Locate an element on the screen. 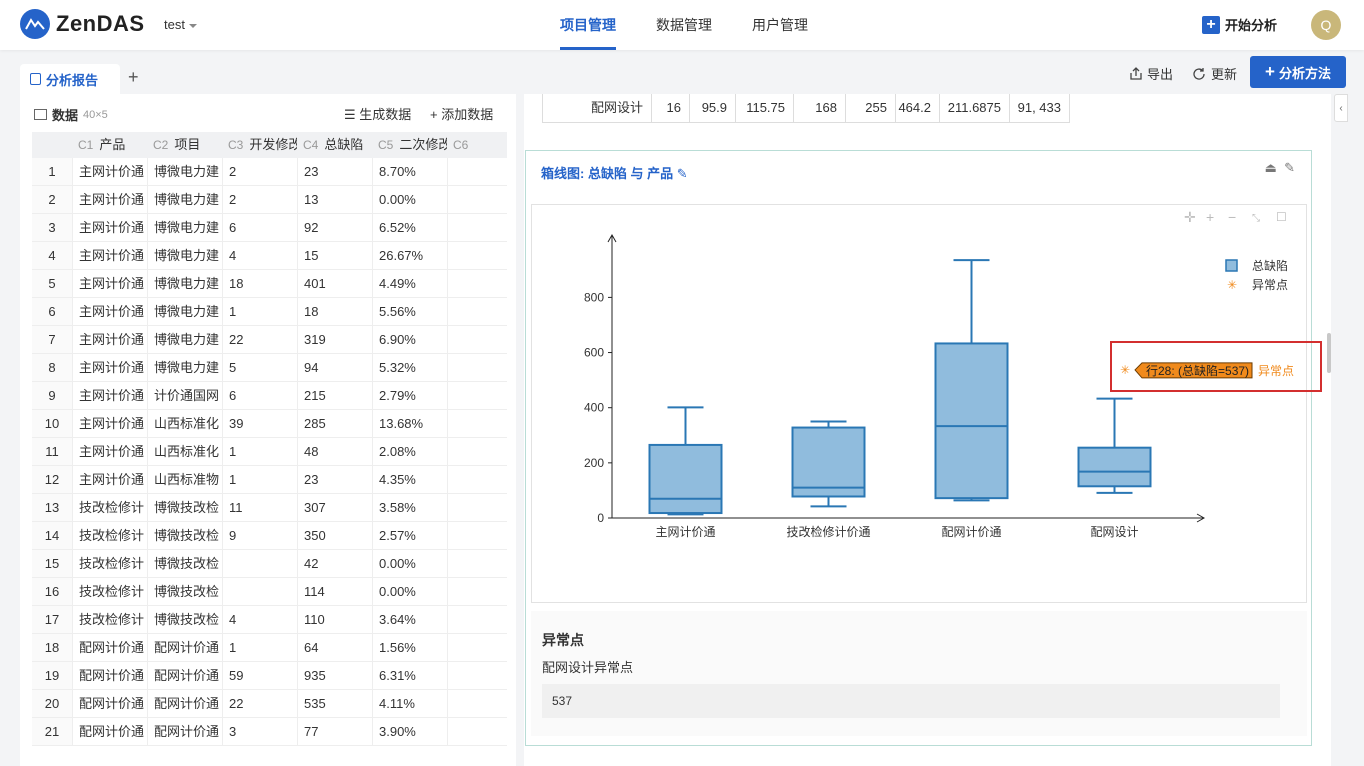 This screenshot has width=1364, height=766. table-cell: 3.90% is located at coordinates (409, 731).